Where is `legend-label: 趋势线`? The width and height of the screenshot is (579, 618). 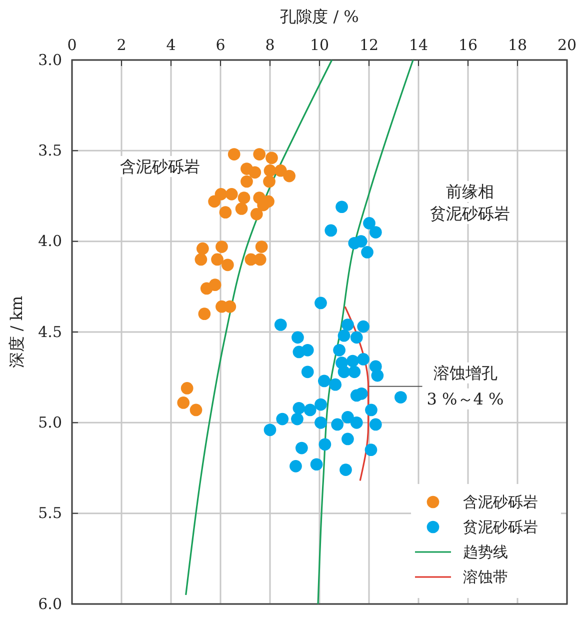 legend-label: 趋势线 is located at coordinates (485, 552).